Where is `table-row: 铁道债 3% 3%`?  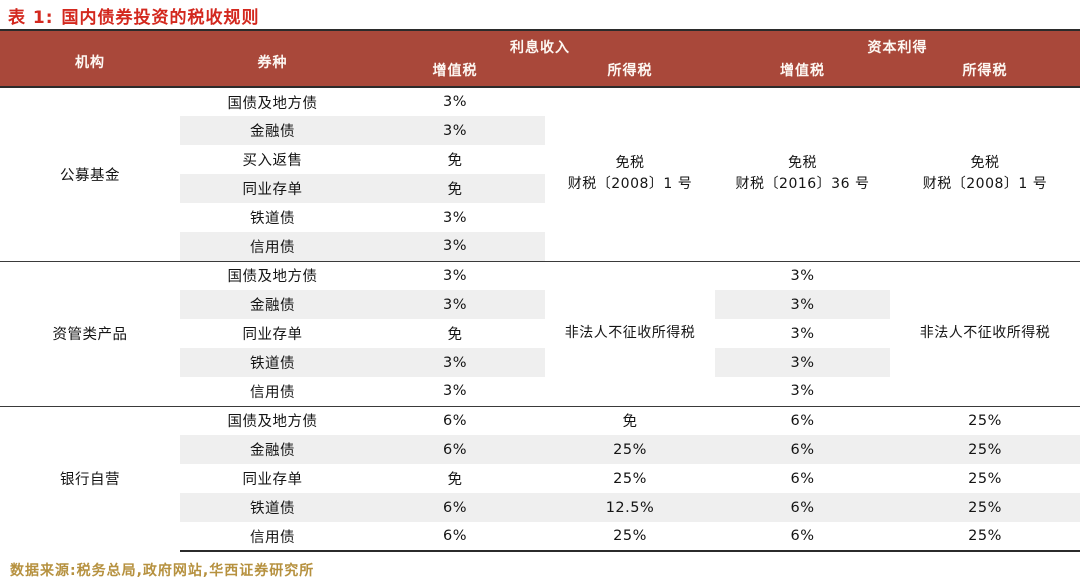
table-row: 铁道债 3% 3% is located at coordinates (540, 362).